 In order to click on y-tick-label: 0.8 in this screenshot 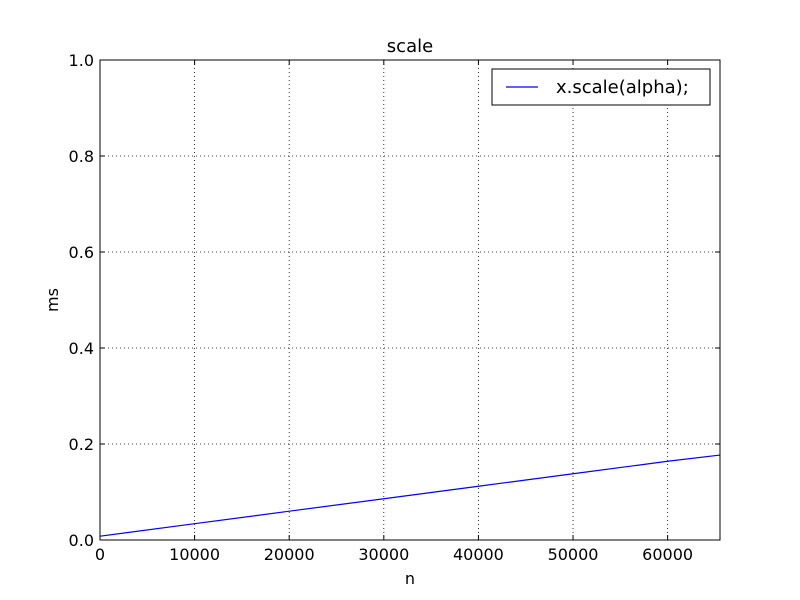, I will do `click(81, 156)`.